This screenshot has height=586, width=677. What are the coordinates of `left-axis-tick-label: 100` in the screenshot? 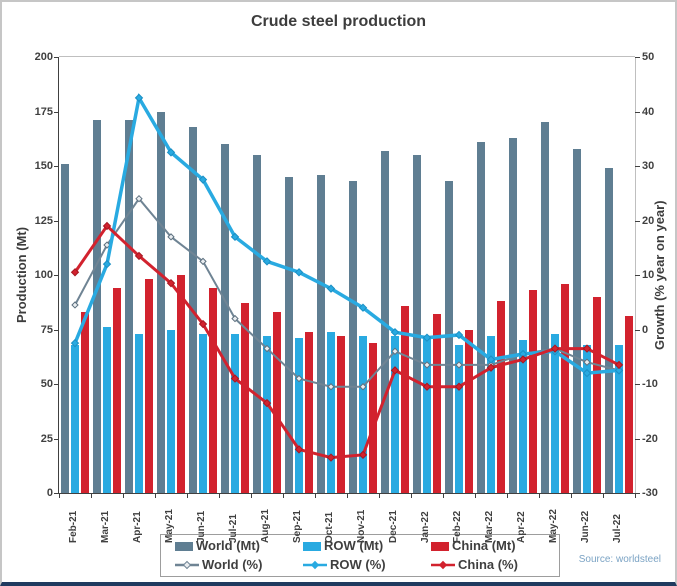 It's located at (43, 275).